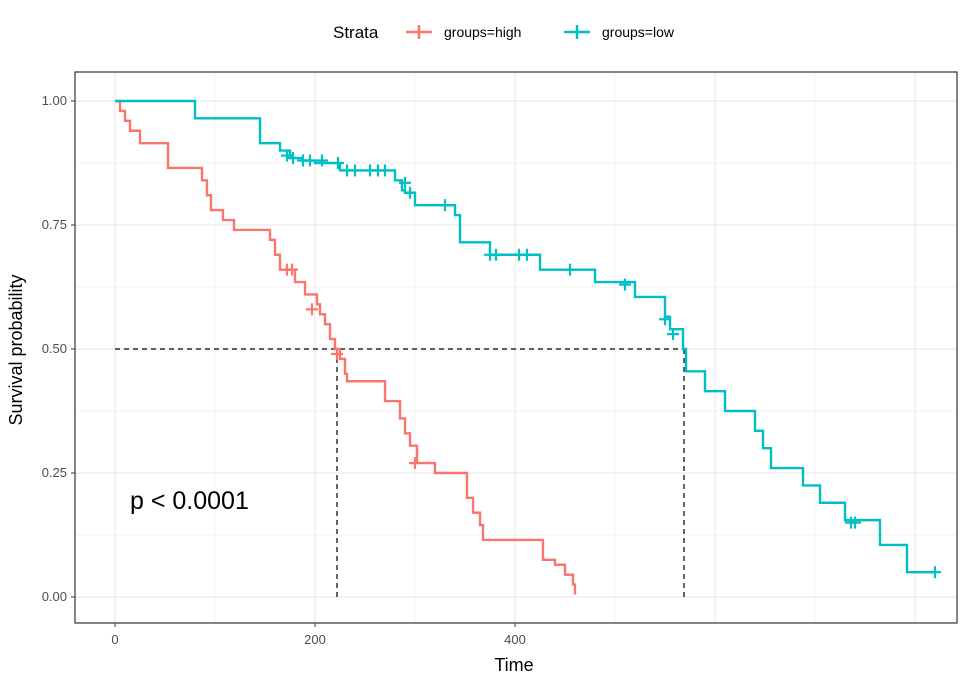 The height and width of the screenshot is (679, 975). Describe the element at coordinates (114, 639) in the screenshot. I see `x-tick-label: 0` at that location.